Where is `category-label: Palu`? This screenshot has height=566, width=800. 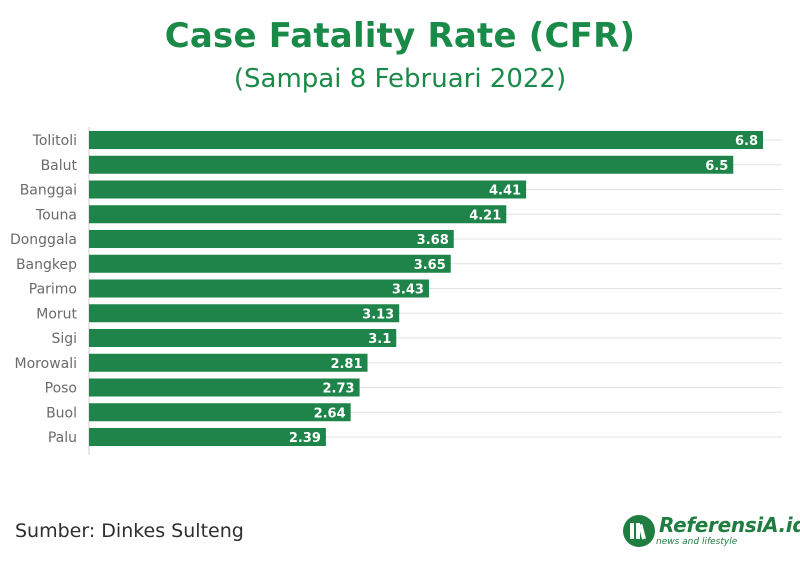 category-label: Palu is located at coordinates (62, 438).